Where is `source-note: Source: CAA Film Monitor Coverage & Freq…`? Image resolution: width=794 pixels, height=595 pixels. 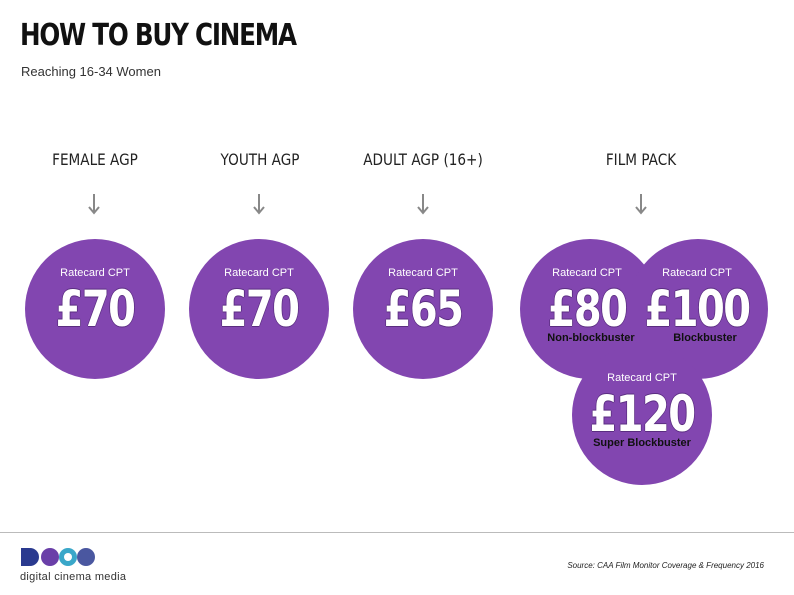 source-note: Source: CAA Film Monitor Coverage & Freq… is located at coordinates (665, 565).